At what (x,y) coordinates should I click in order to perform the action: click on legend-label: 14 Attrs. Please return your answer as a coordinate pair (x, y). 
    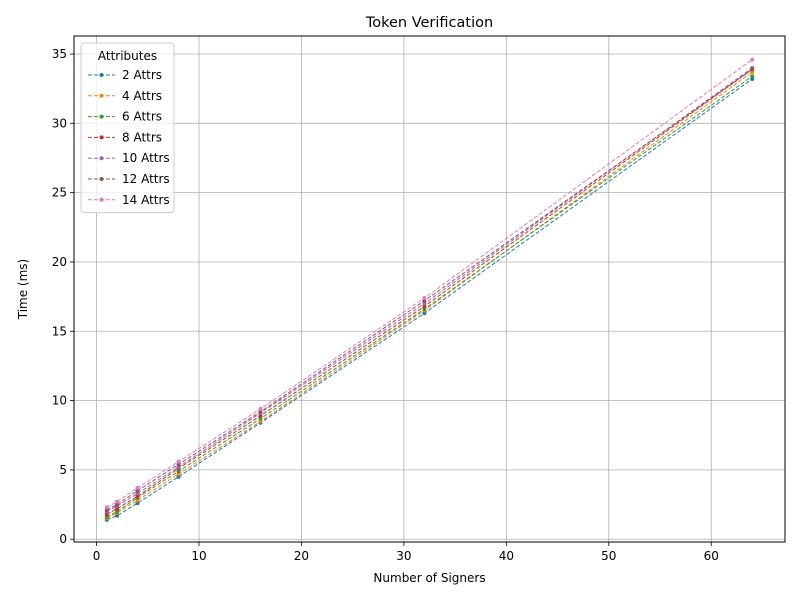
    Looking at the image, I should click on (146, 200).